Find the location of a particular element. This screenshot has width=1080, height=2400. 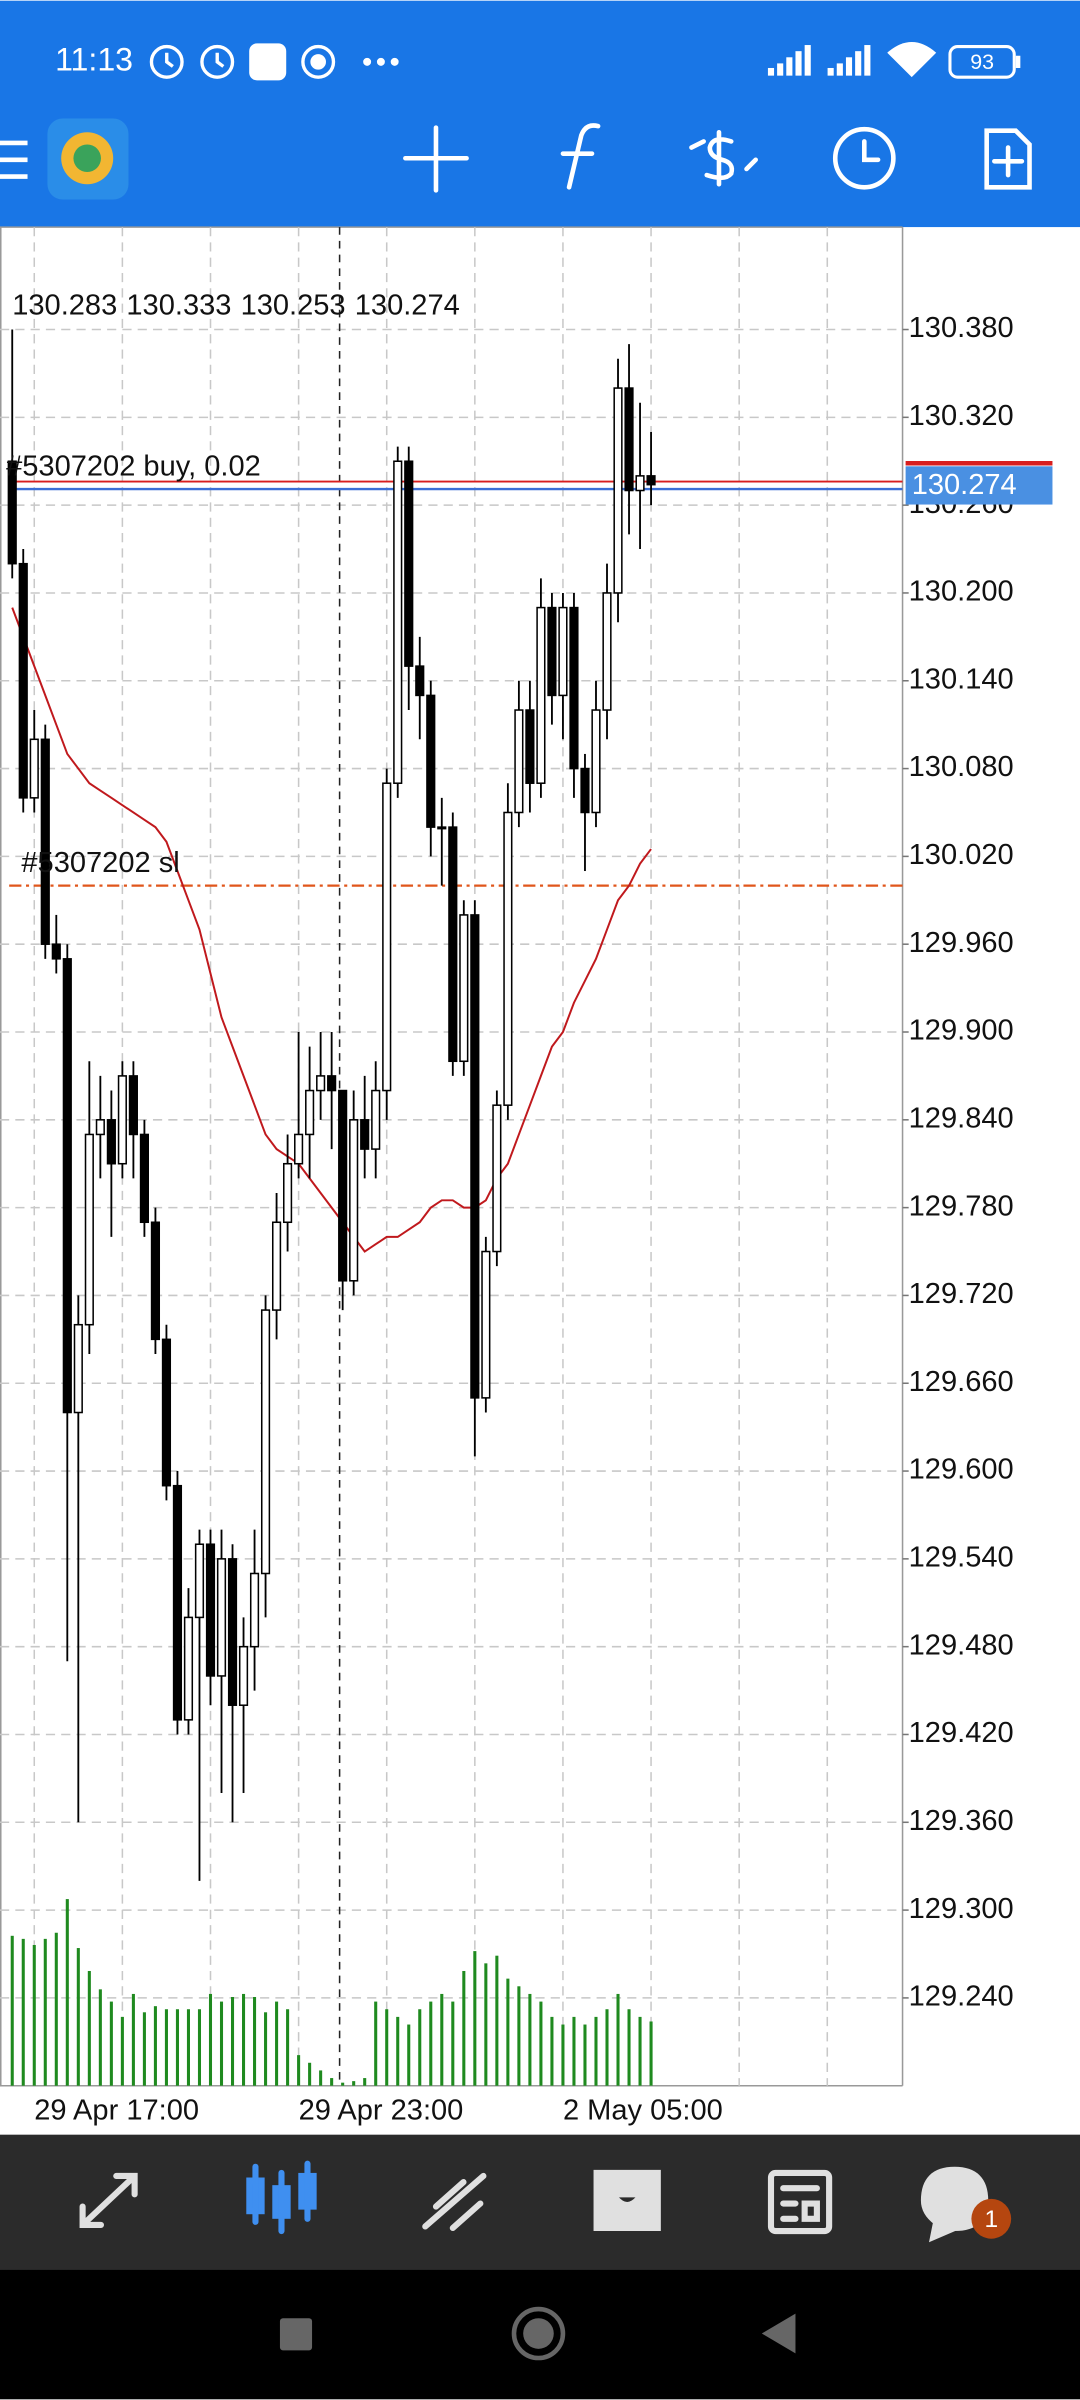

ohlc-high: 130.333 is located at coordinates (178, 305).